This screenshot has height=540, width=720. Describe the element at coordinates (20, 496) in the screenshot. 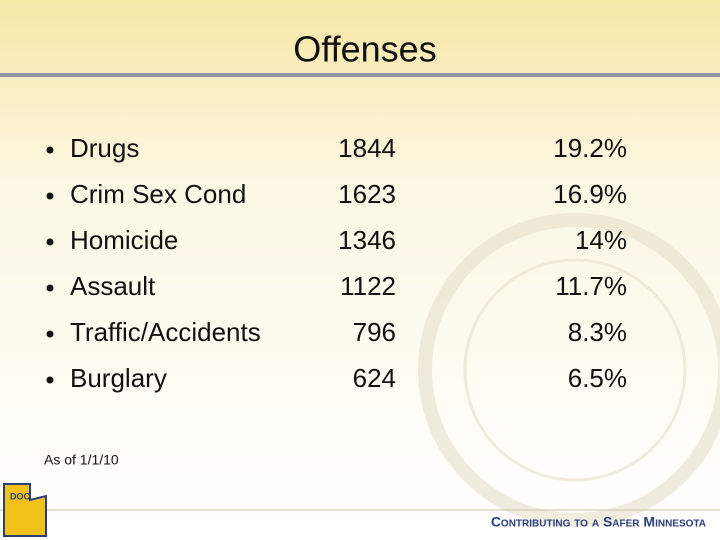

I see `logo-text: DOC` at that location.